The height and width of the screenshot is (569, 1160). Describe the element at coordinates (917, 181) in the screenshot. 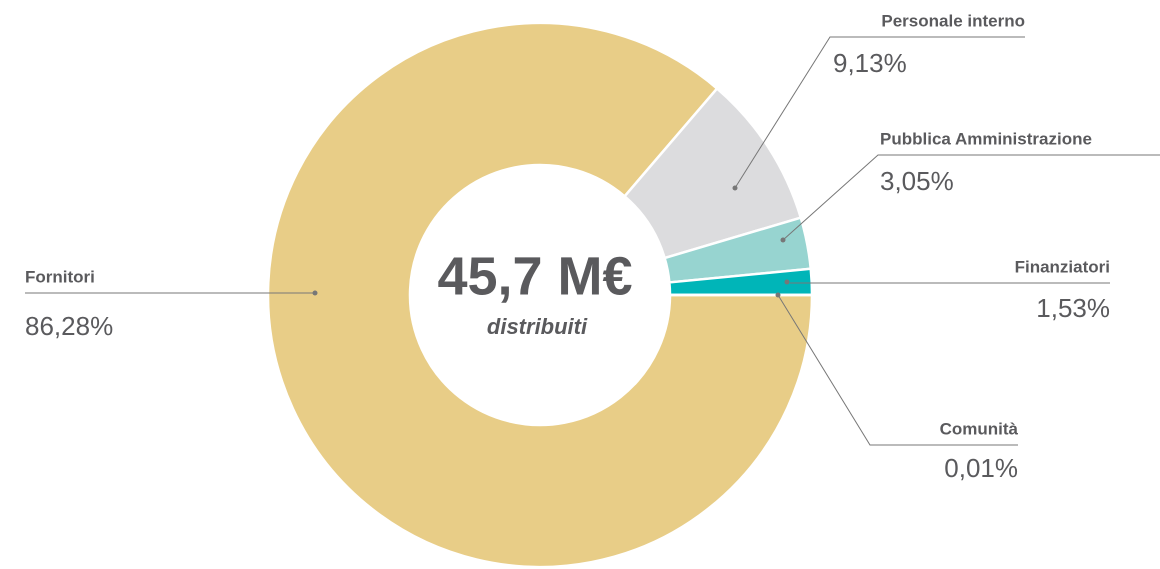

I see `value-label: 3,05%` at that location.